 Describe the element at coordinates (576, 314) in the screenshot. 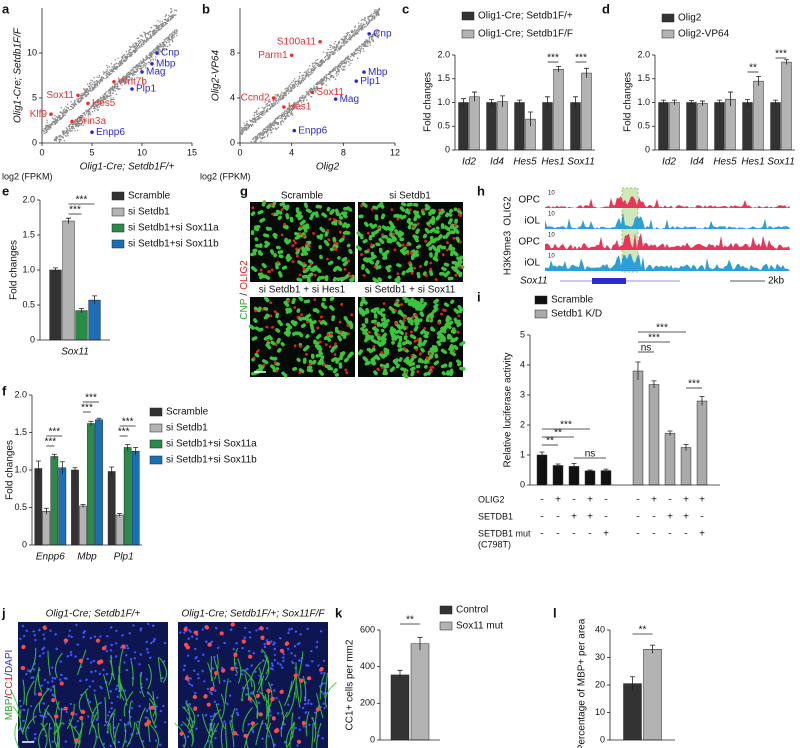

I see `legend-label: Setdb1 K/D` at that location.